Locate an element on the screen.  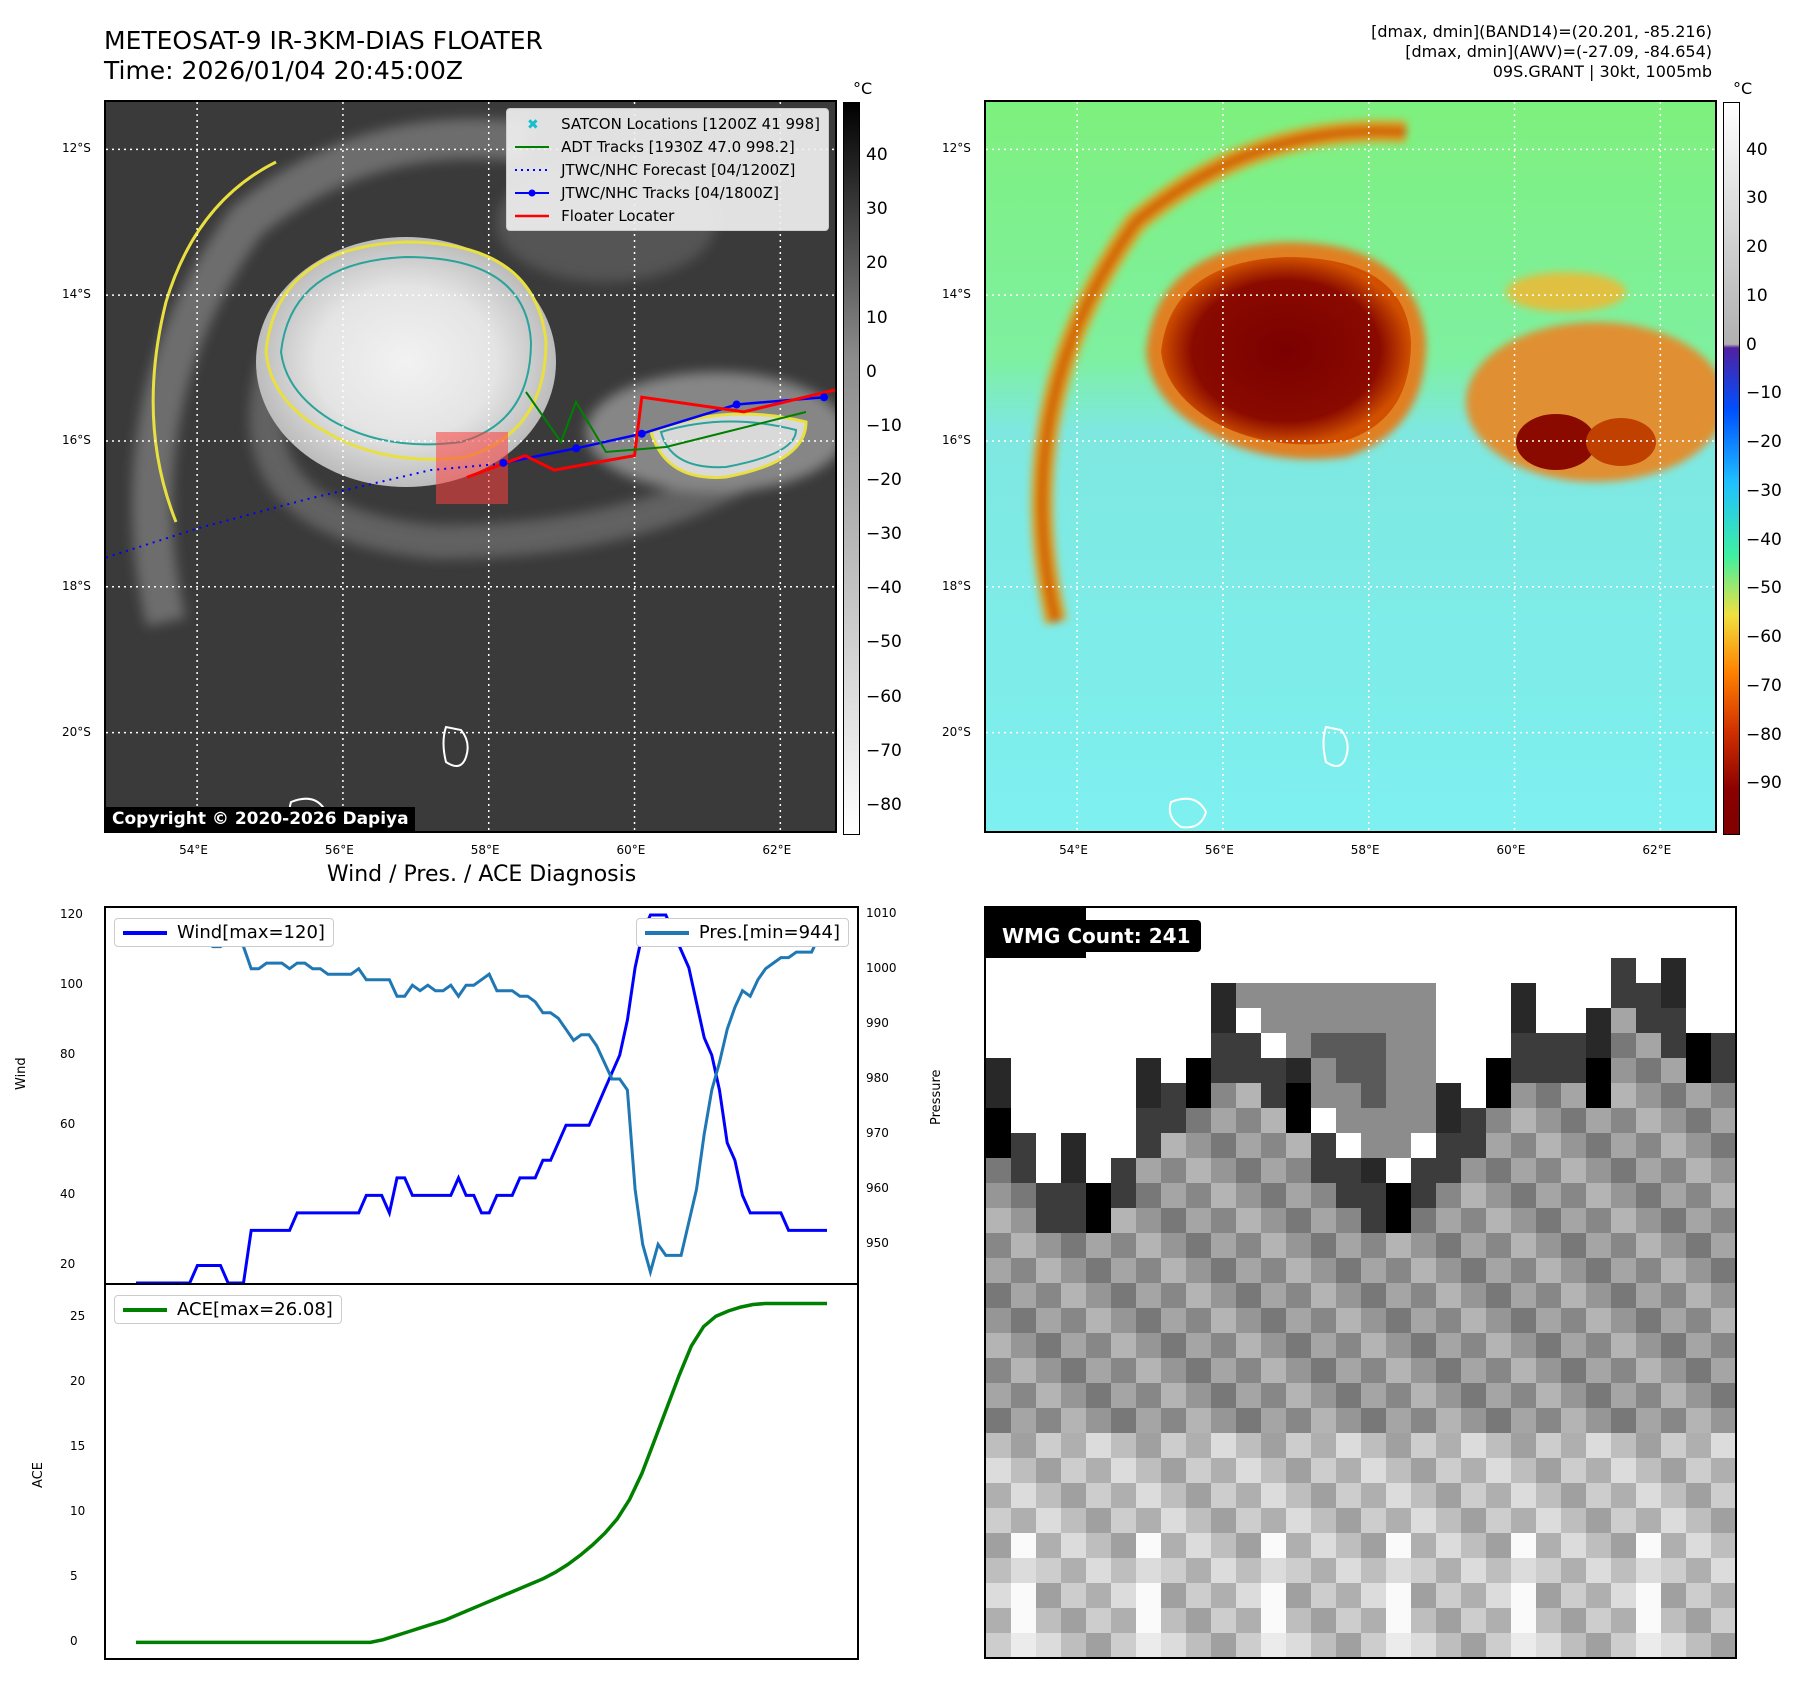
wind-pressure-plot: Wind[max=120] Pres.[min=944] is located at coordinates (481, 1095).